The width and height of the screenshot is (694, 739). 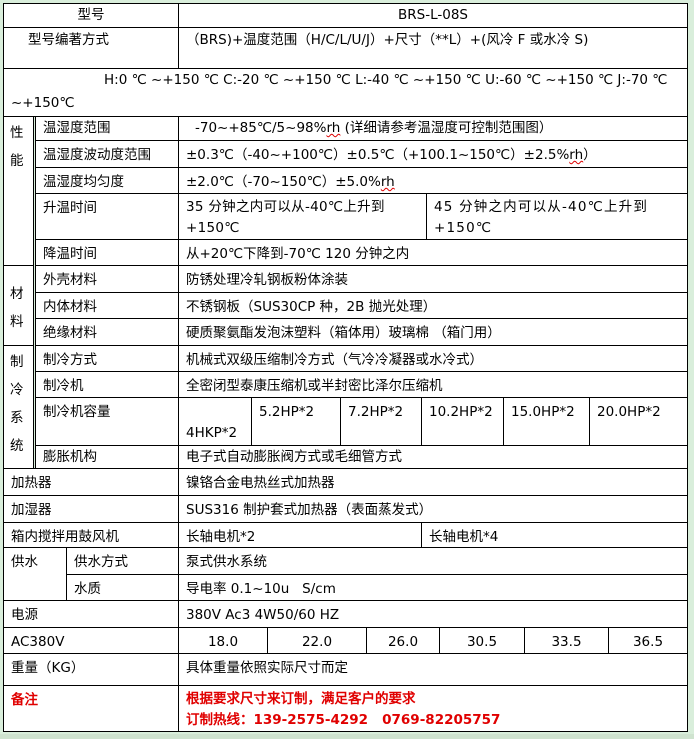 What do you see at coordinates (433, 305) in the screenshot?
I see `mat-value-1: 不锈钢板（SUS30CP 种，2B 抛光处理）` at bounding box center [433, 305].